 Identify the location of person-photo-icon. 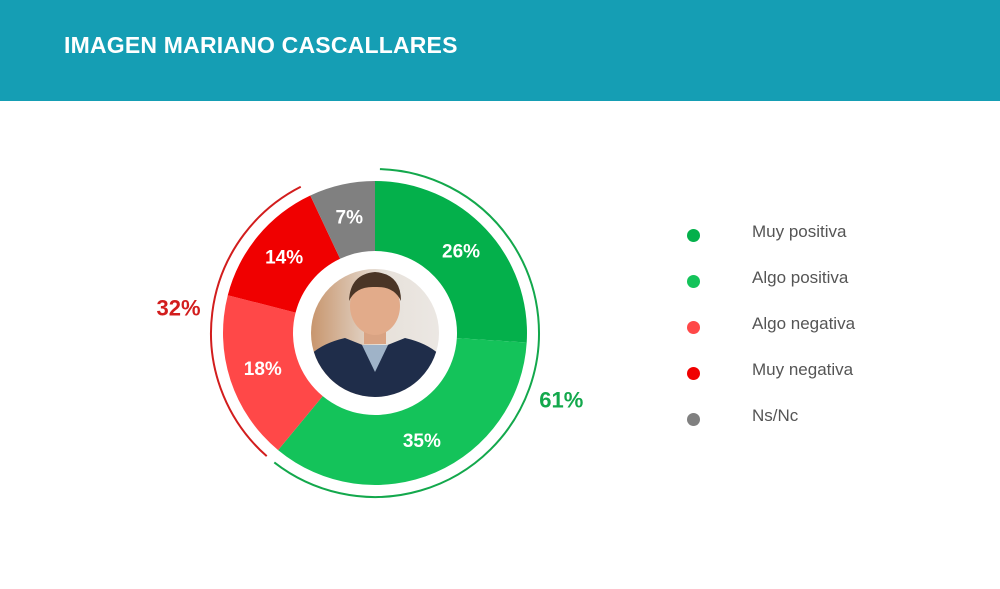
(375, 333).